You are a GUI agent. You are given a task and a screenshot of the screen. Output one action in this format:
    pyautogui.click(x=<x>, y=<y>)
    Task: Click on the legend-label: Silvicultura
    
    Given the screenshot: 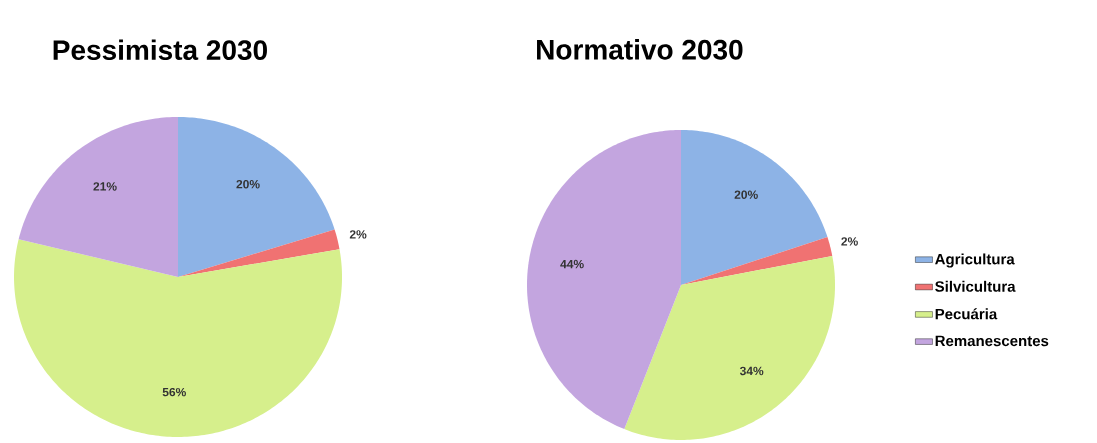 What is the action you would take?
    pyautogui.click(x=975, y=286)
    